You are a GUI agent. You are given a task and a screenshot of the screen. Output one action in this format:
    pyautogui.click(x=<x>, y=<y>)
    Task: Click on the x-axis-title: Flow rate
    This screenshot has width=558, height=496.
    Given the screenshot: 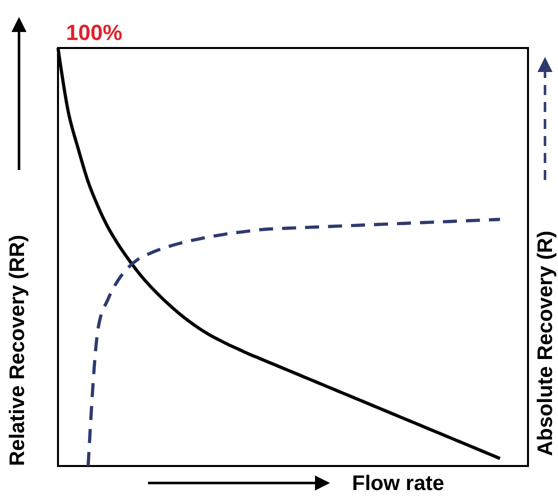 What is the action you would take?
    pyautogui.click(x=398, y=483)
    